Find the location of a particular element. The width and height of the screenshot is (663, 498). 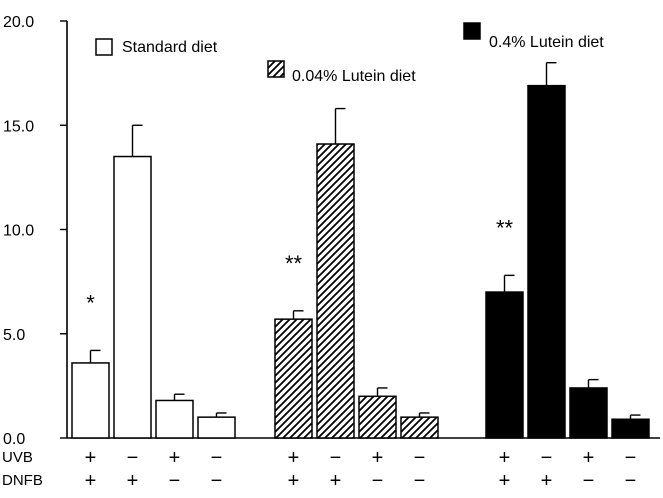

legend-label: 0.04% Lutein diet is located at coordinates (354, 76).